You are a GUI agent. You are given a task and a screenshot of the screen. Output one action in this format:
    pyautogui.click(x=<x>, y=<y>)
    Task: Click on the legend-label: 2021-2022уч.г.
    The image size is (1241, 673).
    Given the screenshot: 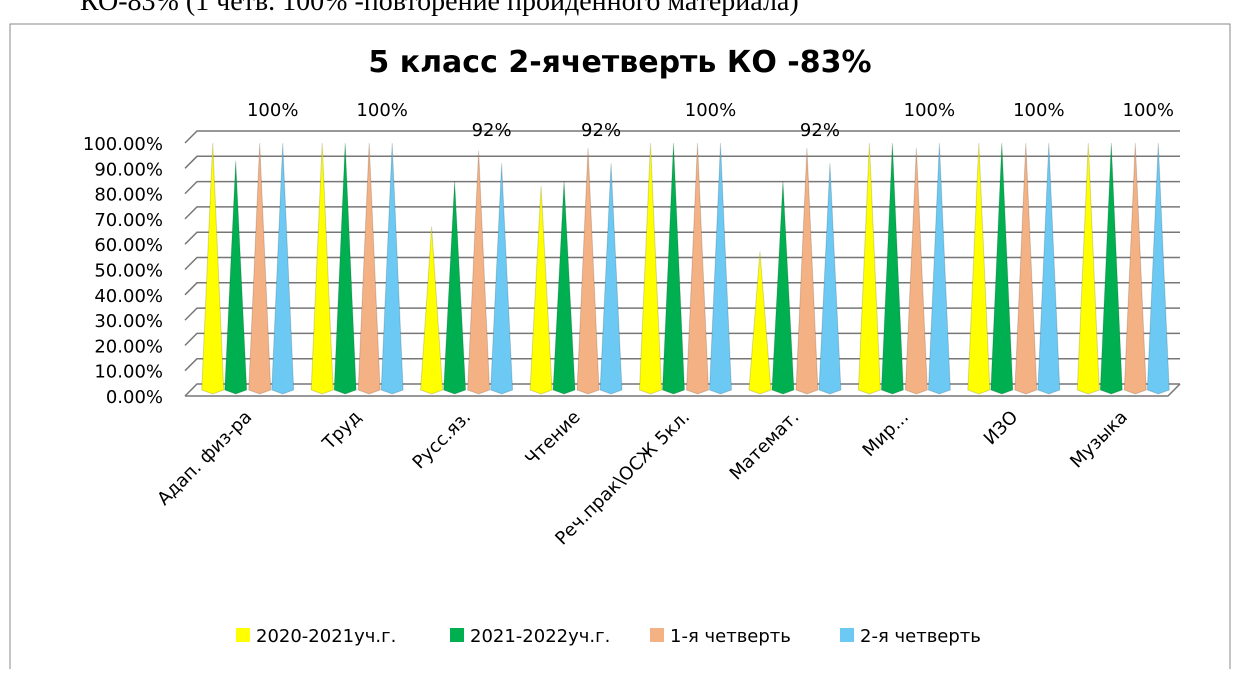 What is the action you would take?
    pyautogui.click(x=540, y=636)
    